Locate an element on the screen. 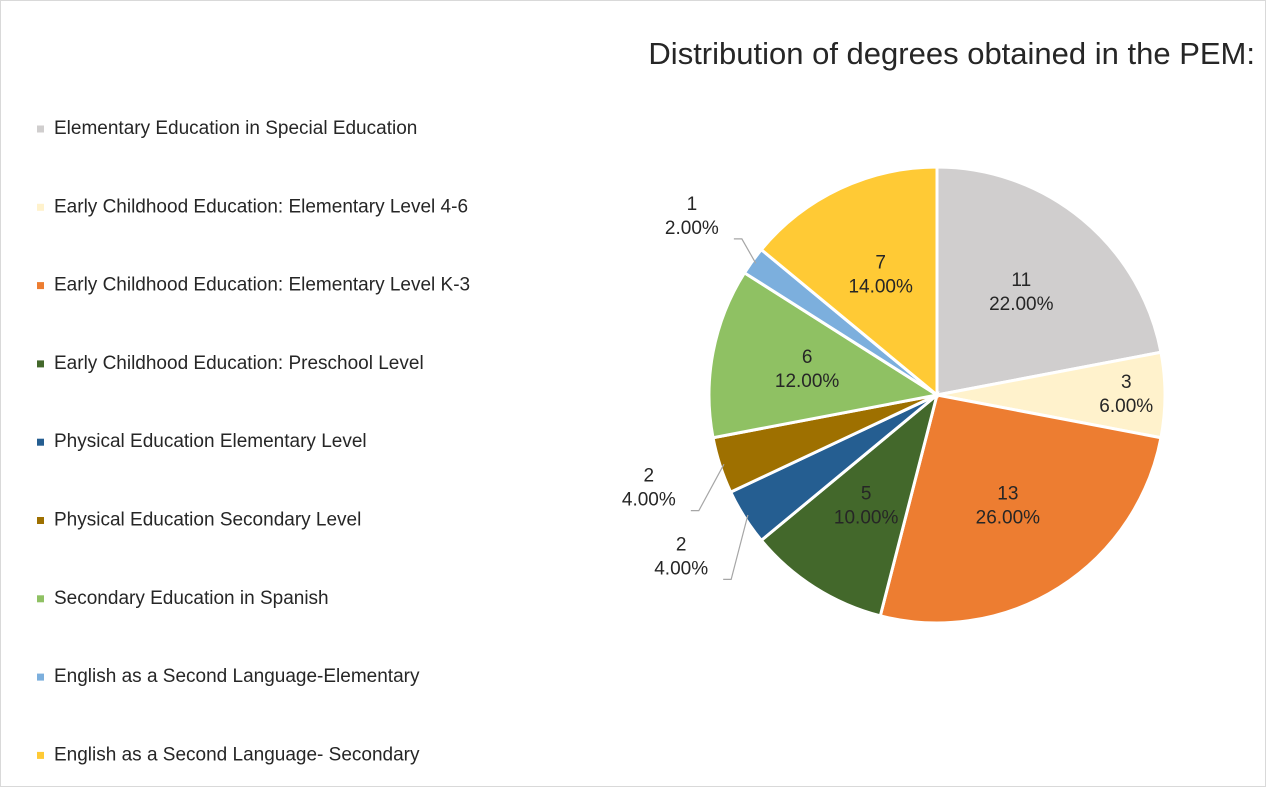  data-label-percent: 14.00% is located at coordinates (880, 286).